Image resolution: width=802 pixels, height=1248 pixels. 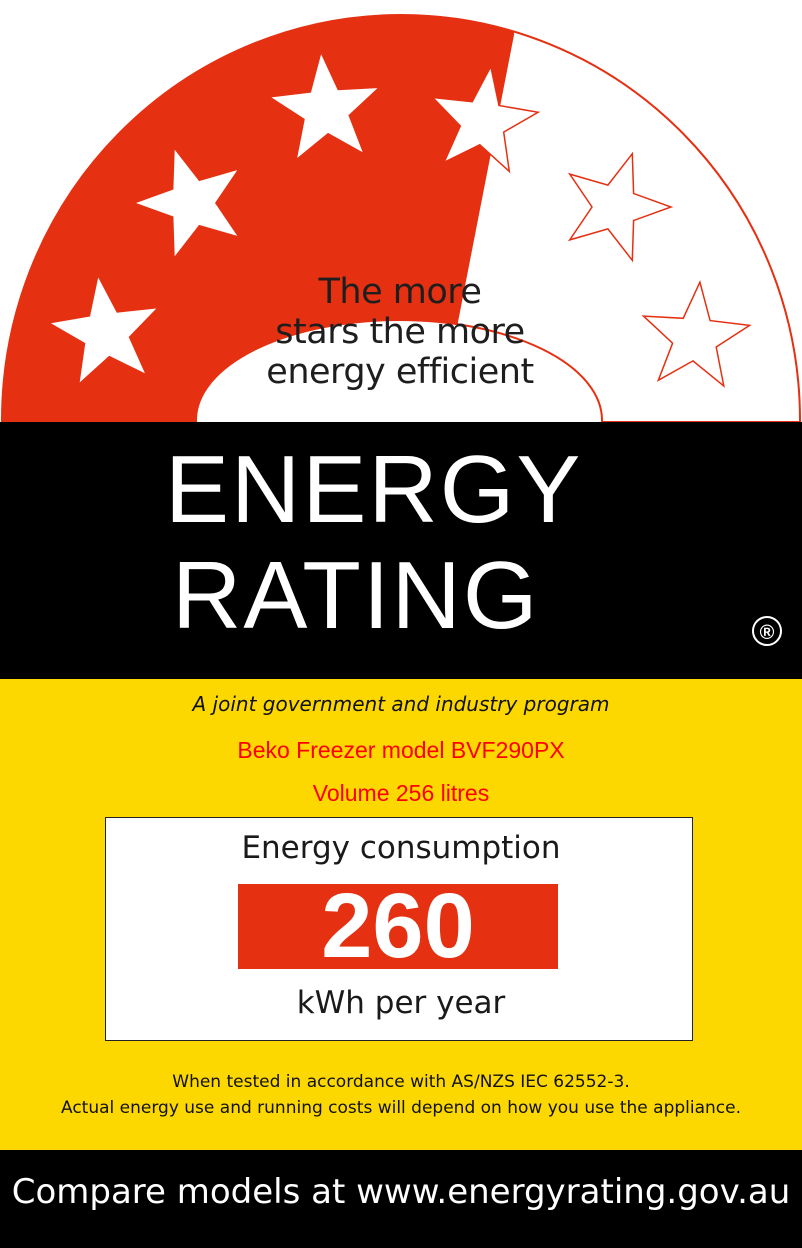 I want to click on tagline: The more stars the more energy efficient, so click(x=400, y=332).